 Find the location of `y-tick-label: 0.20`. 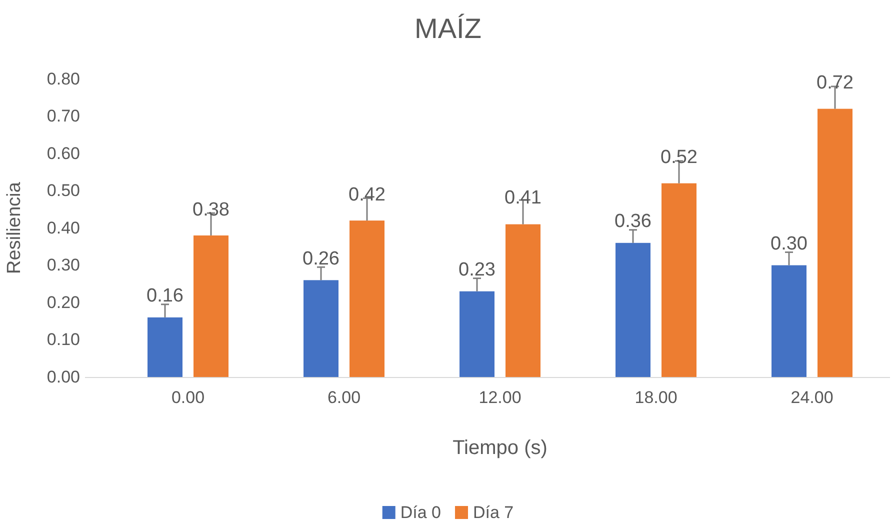

y-tick-label: 0.20 is located at coordinates (63, 302).